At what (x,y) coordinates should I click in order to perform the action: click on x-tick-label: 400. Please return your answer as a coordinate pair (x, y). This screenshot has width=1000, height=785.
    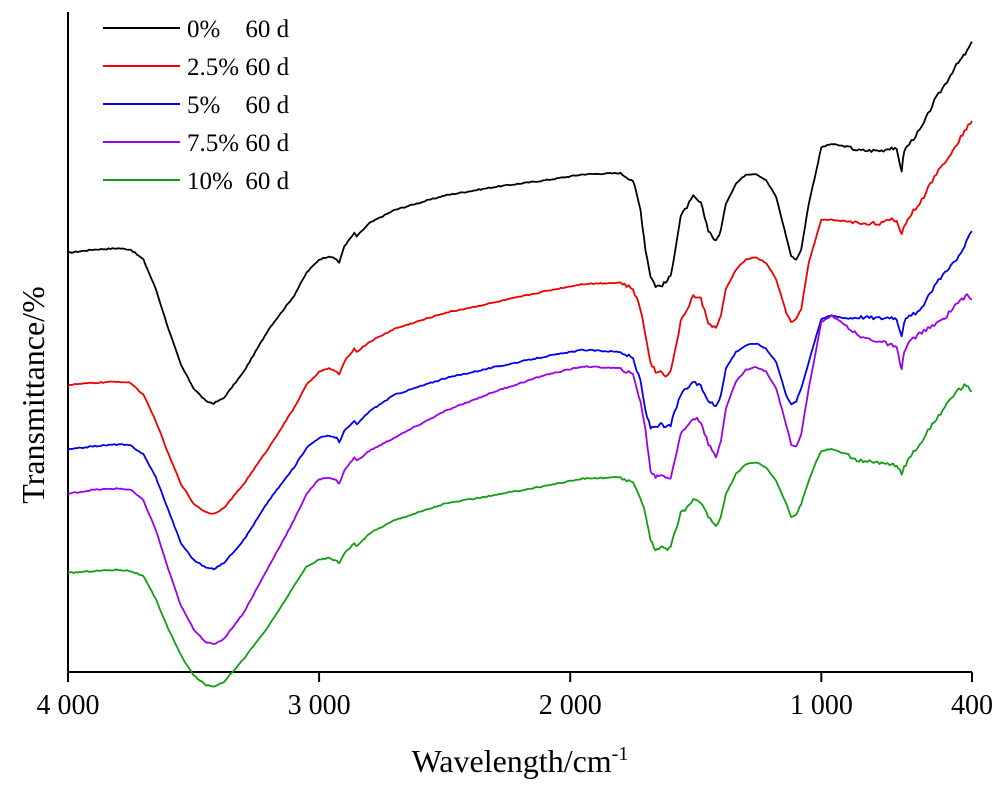
    Looking at the image, I should click on (972, 705).